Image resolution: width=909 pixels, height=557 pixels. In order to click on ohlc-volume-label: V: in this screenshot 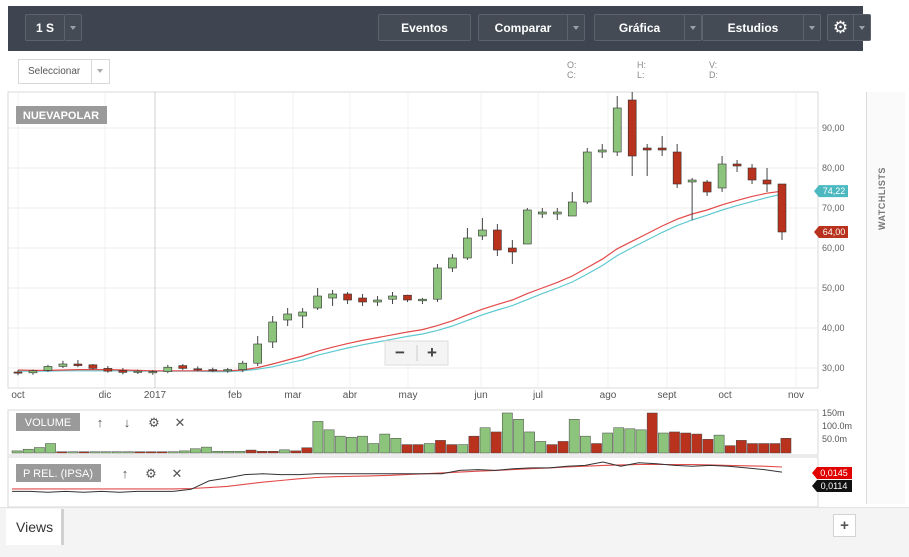, I will do `click(713, 65)`.